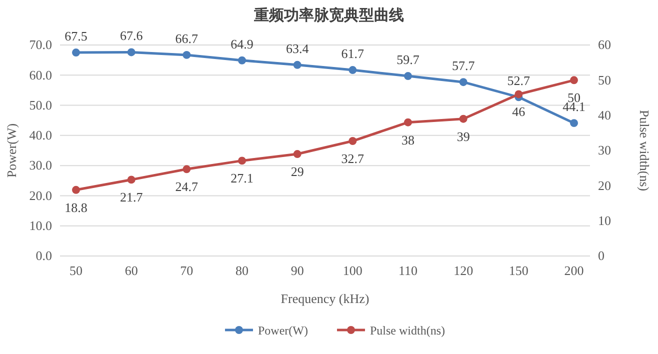  I want to click on x-tick-label: 120, so click(464, 270).